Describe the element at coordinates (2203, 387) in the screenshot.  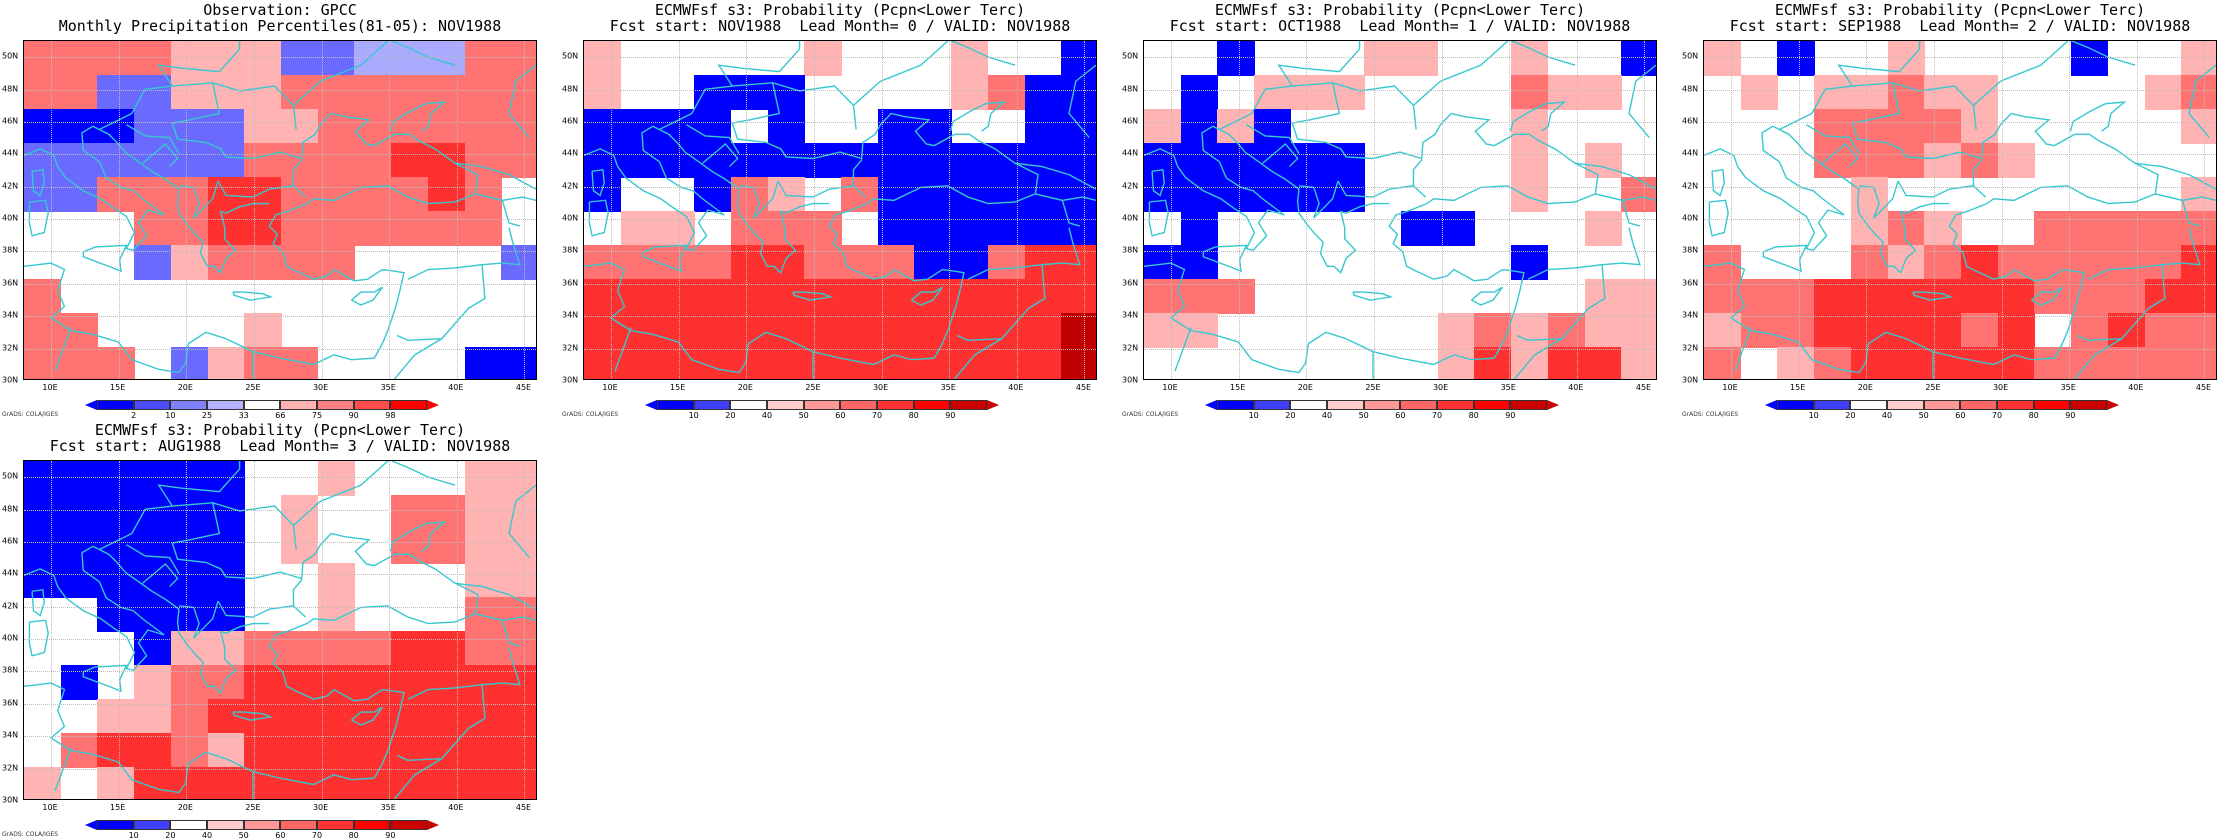
I see `longitude-tick-label: 45E` at that location.